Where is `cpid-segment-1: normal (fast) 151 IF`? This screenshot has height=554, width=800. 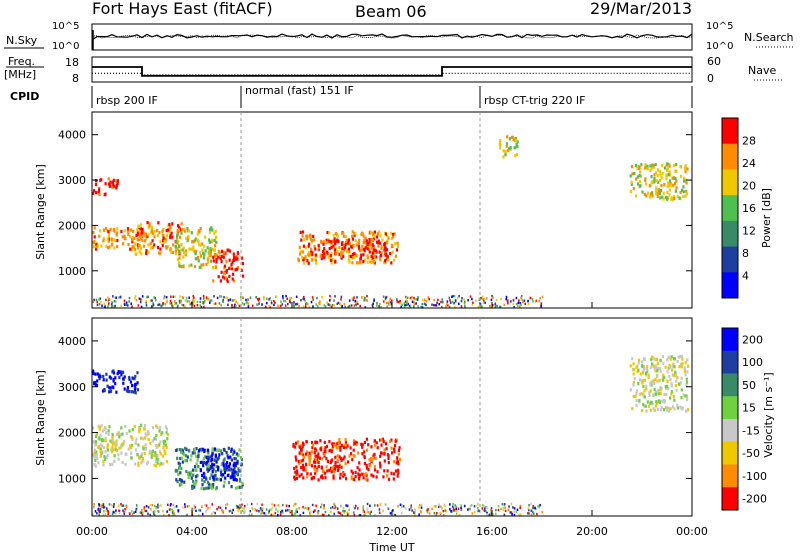 cpid-segment-1: normal (fast) 151 IF is located at coordinates (299, 90).